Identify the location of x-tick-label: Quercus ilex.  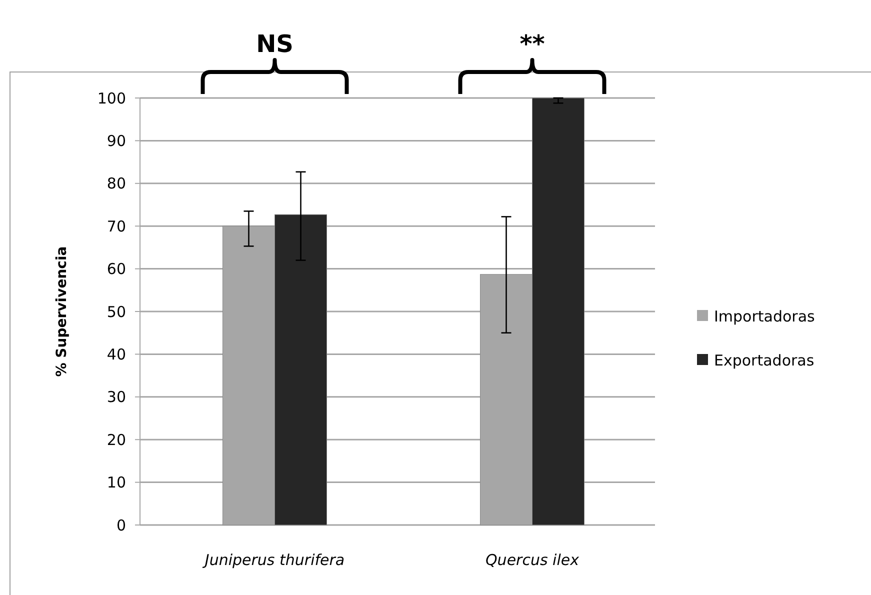
(533, 560).